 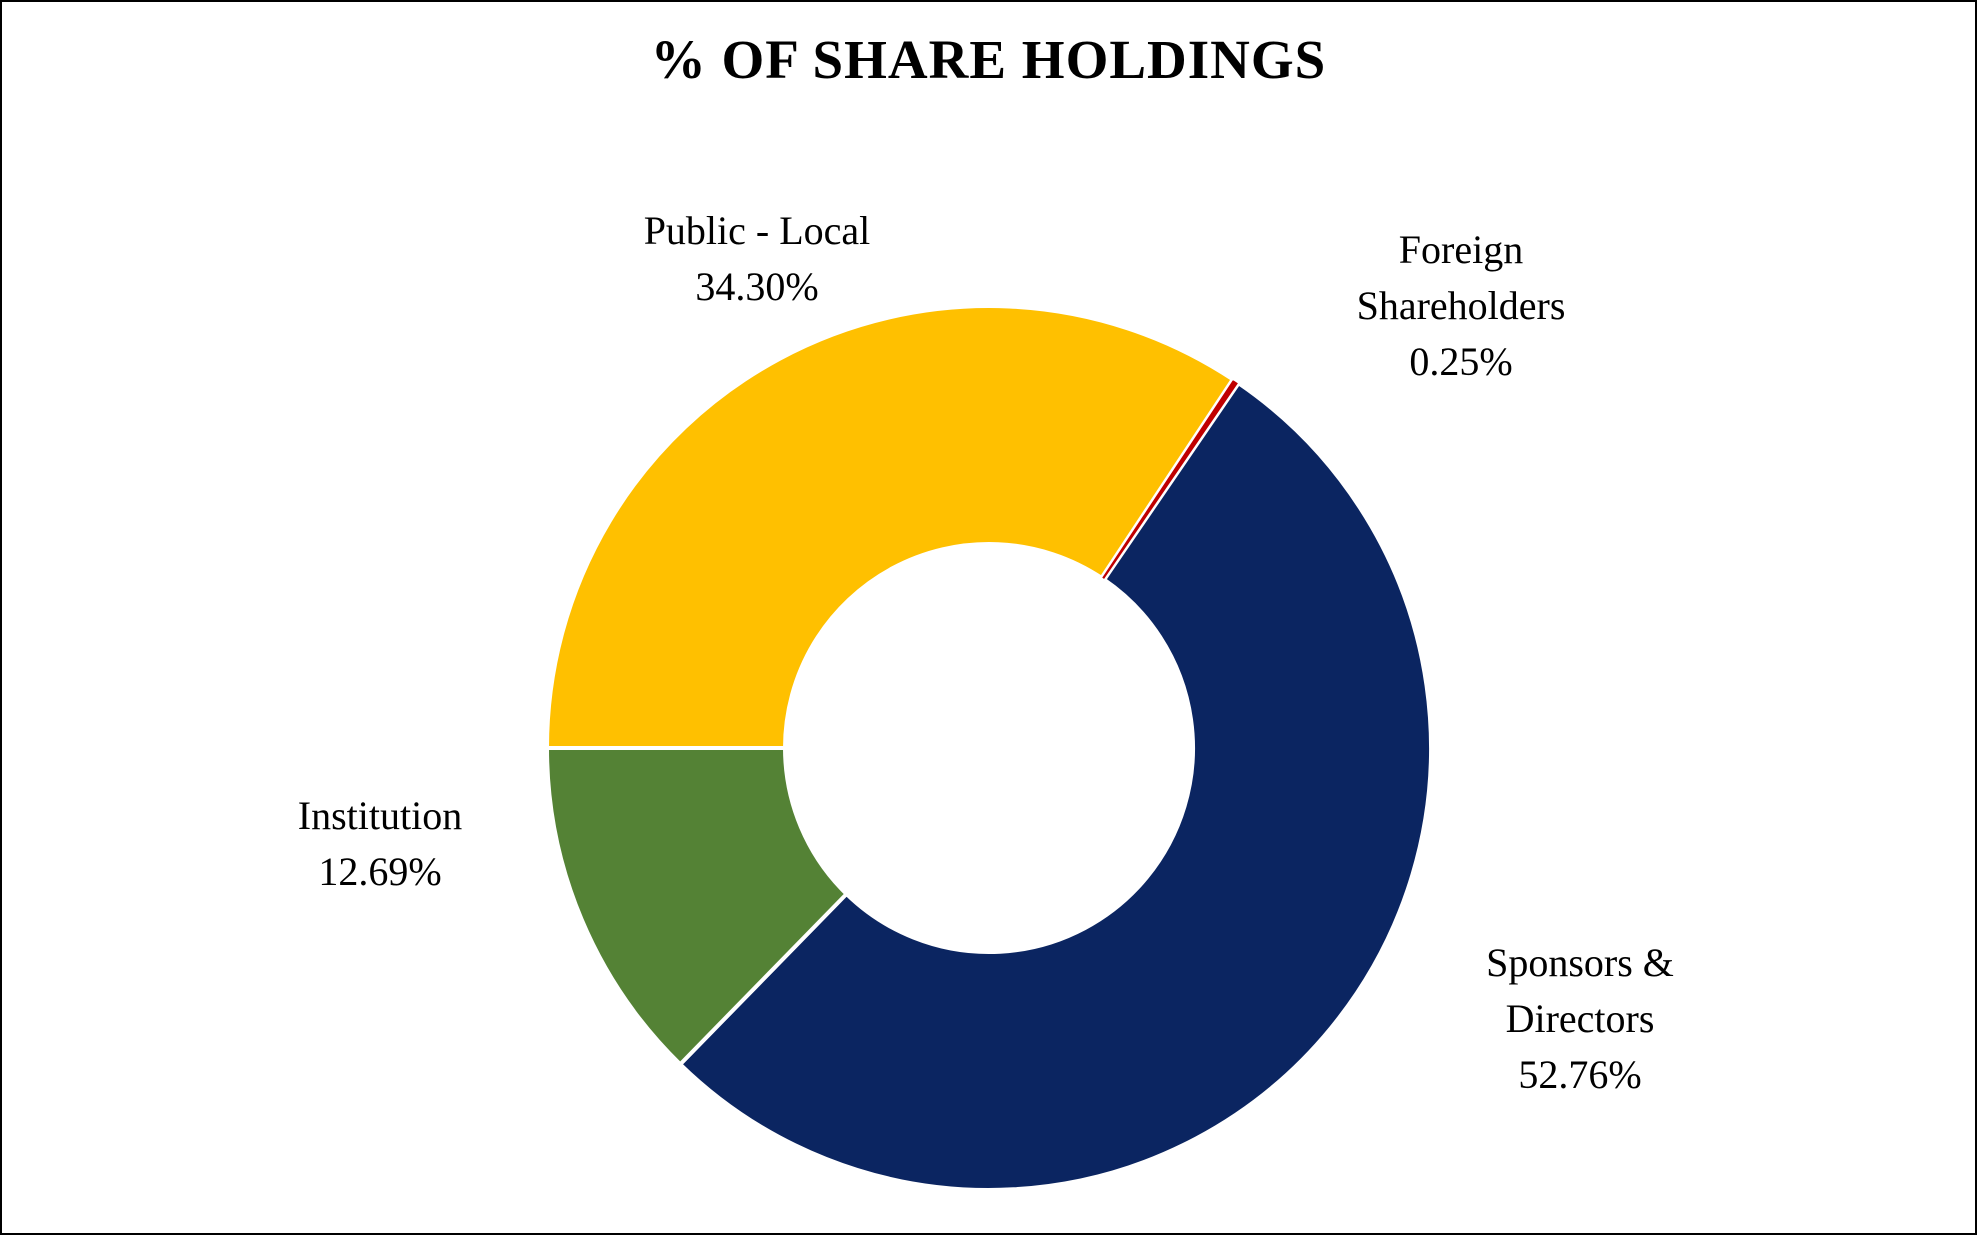 What do you see at coordinates (1580, 1074) in the screenshot?
I see `label-sponsors-value: 52.76%` at bounding box center [1580, 1074].